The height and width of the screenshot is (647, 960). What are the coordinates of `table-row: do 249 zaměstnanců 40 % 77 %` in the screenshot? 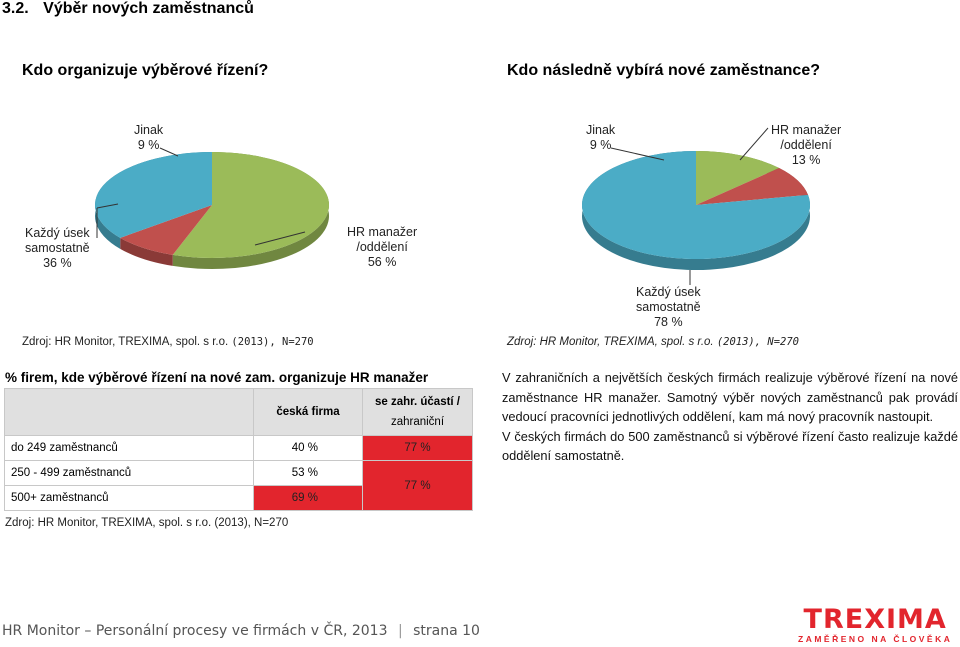 It's located at (238, 448).